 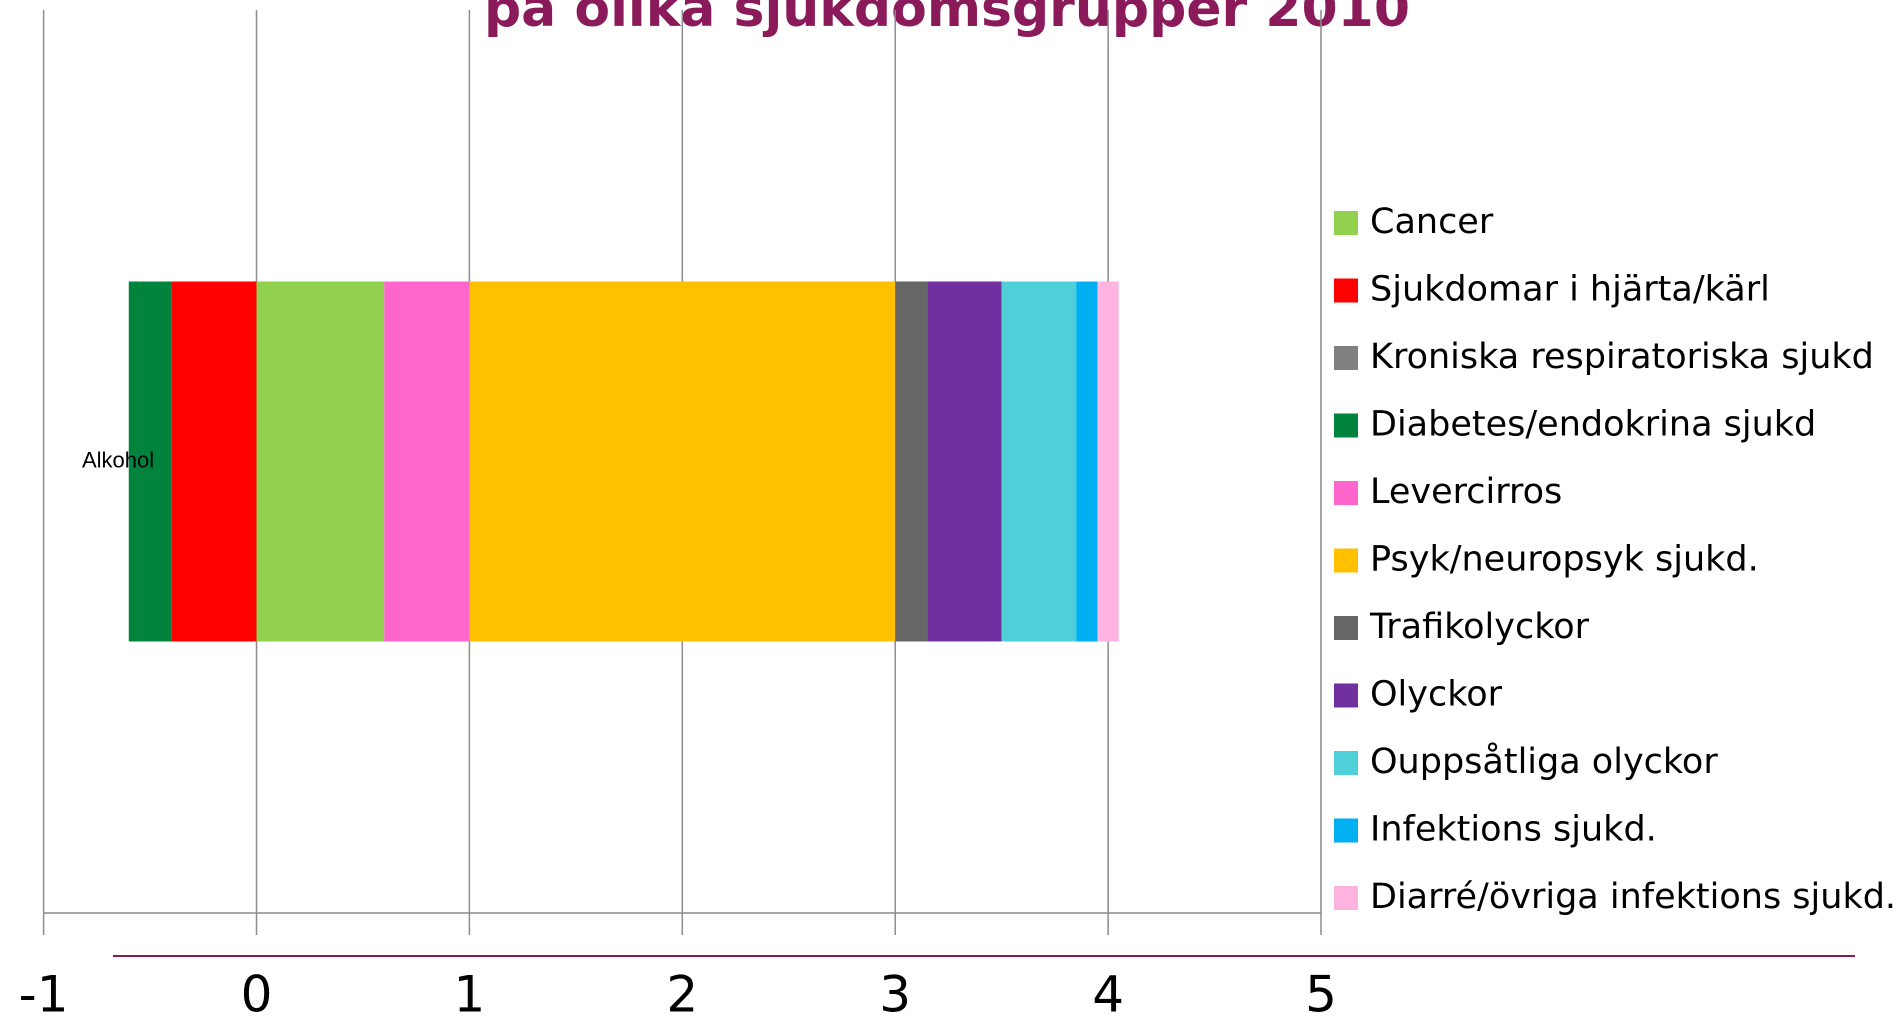 I want to click on legend-label: Olyckor, so click(x=1436, y=695).